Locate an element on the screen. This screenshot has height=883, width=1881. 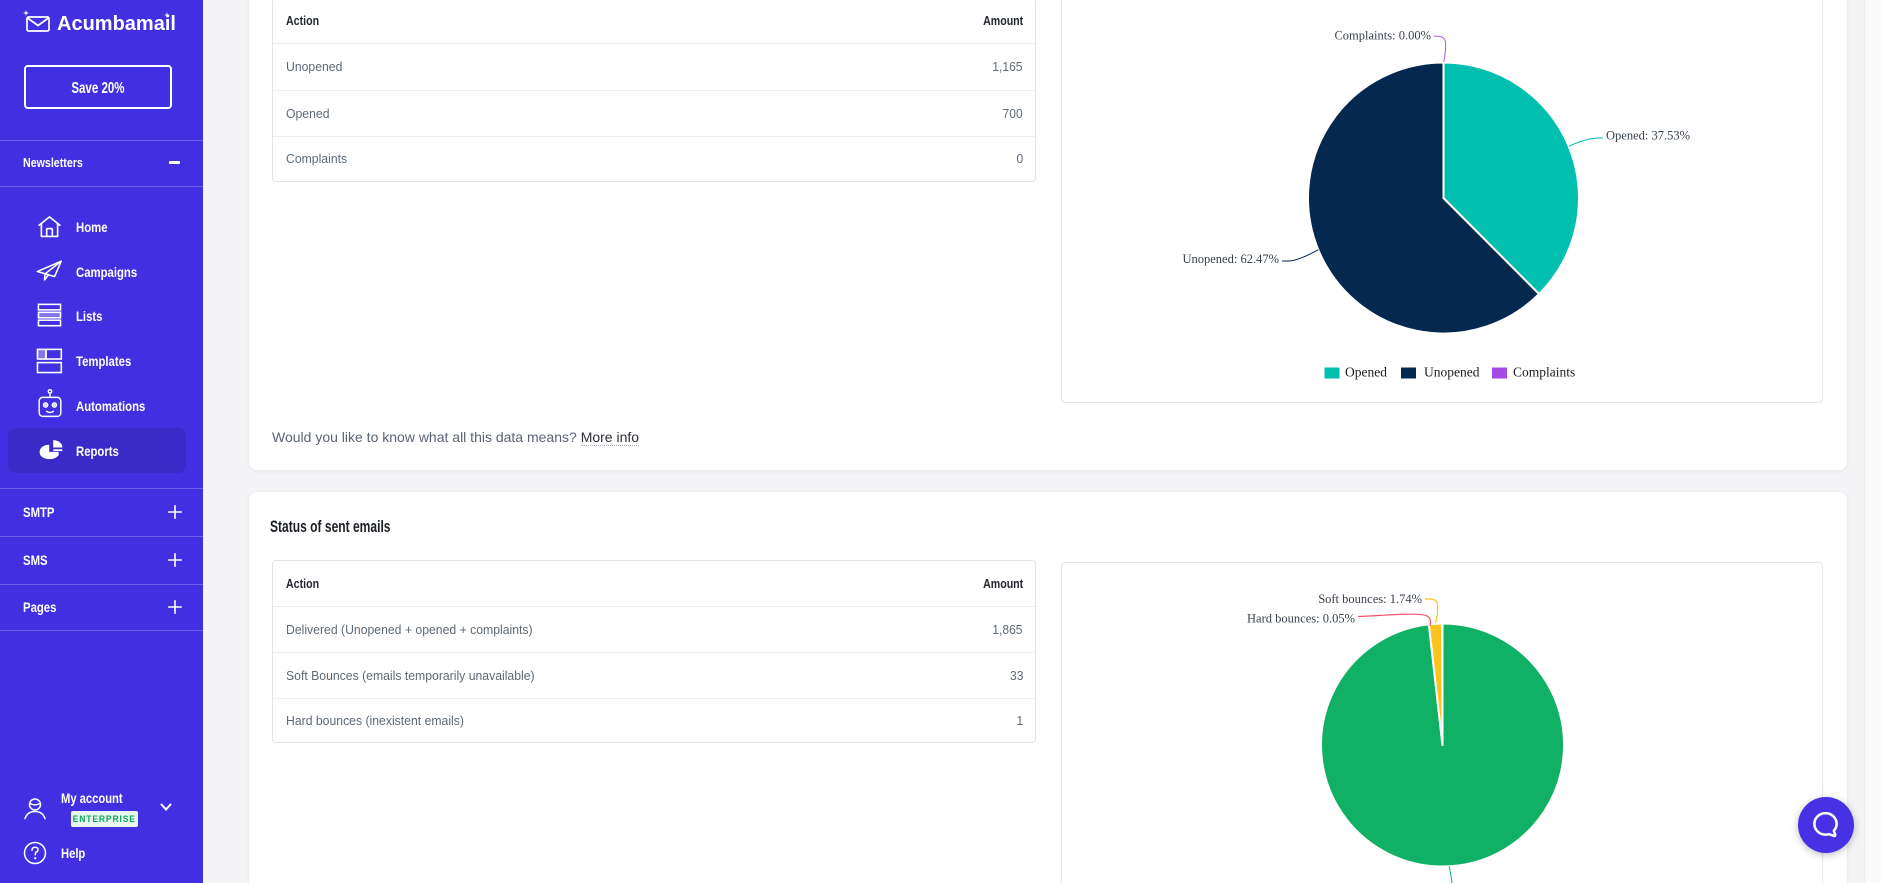
svg-text: Opened is located at coordinates (1366, 372).